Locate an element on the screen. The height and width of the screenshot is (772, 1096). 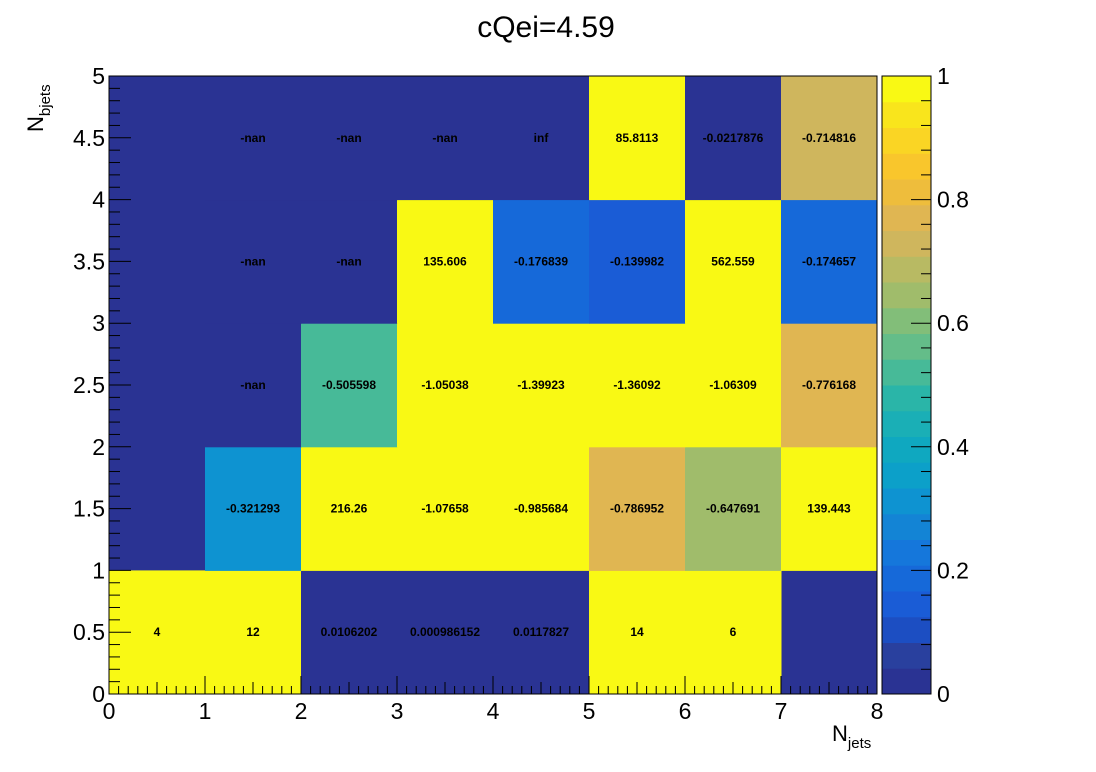
cell-value-label: -0.505598 is located at coordinates (349, 385).